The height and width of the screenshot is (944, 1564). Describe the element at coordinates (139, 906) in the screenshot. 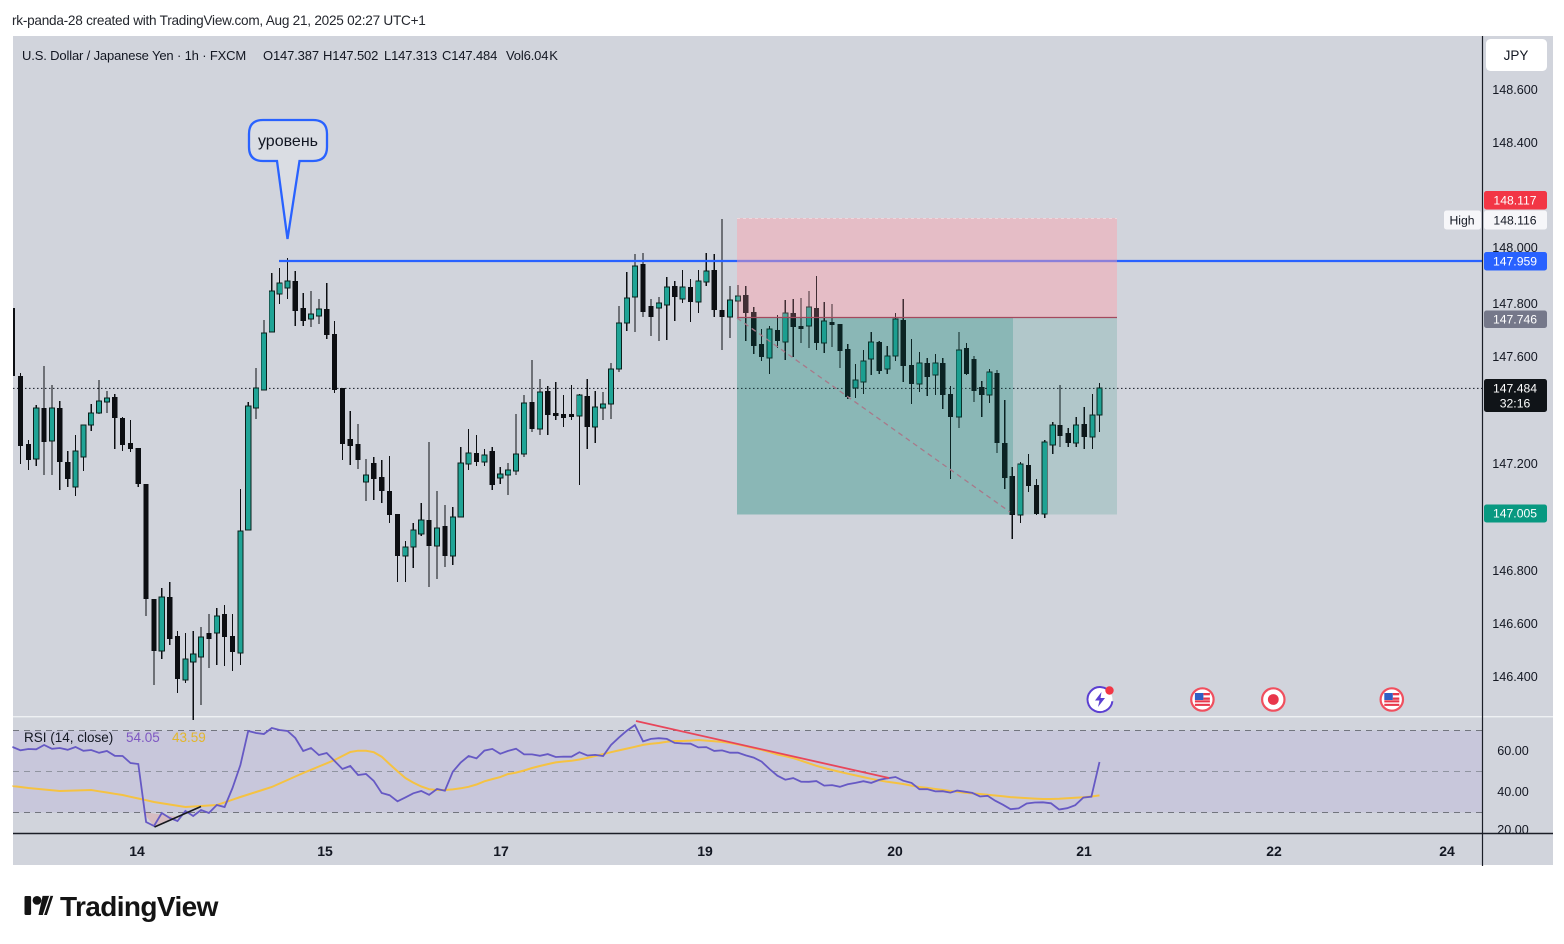

I see `svg-text: TradingView` at that location.